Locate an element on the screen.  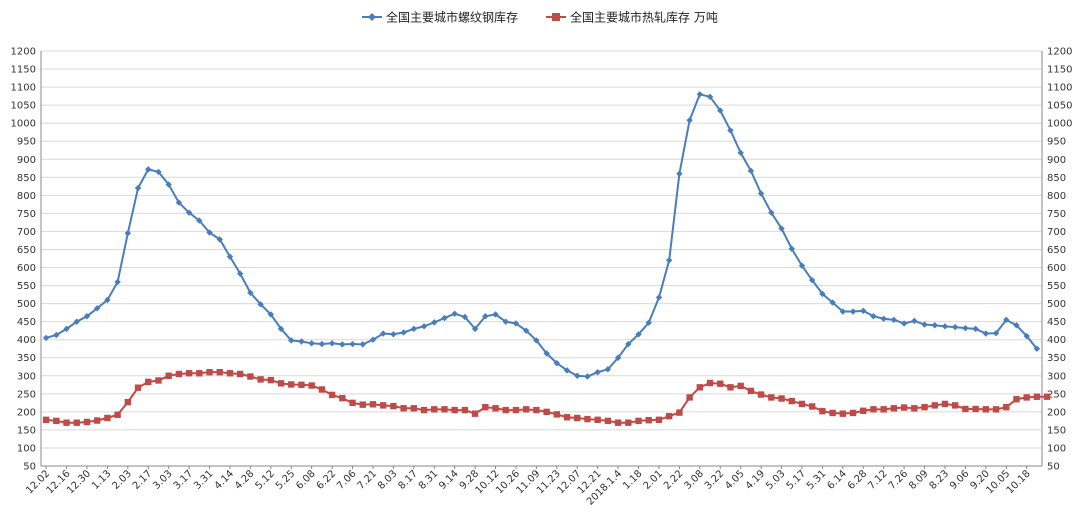
y-tick-label-right: 100 is located at coordinates (1056, 448).